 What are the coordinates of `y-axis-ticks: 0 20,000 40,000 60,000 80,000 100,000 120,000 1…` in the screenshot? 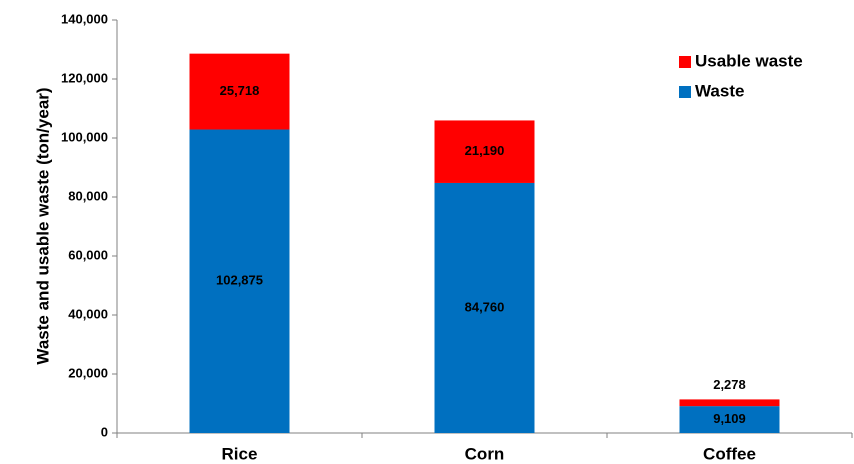 It's located at (89, 225).